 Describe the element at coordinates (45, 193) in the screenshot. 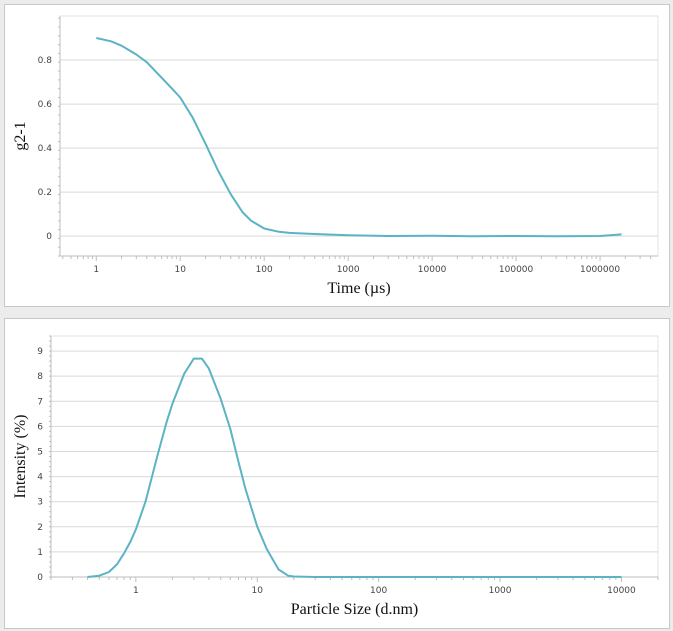

I see `y-tick-label: 0.2` at that location.